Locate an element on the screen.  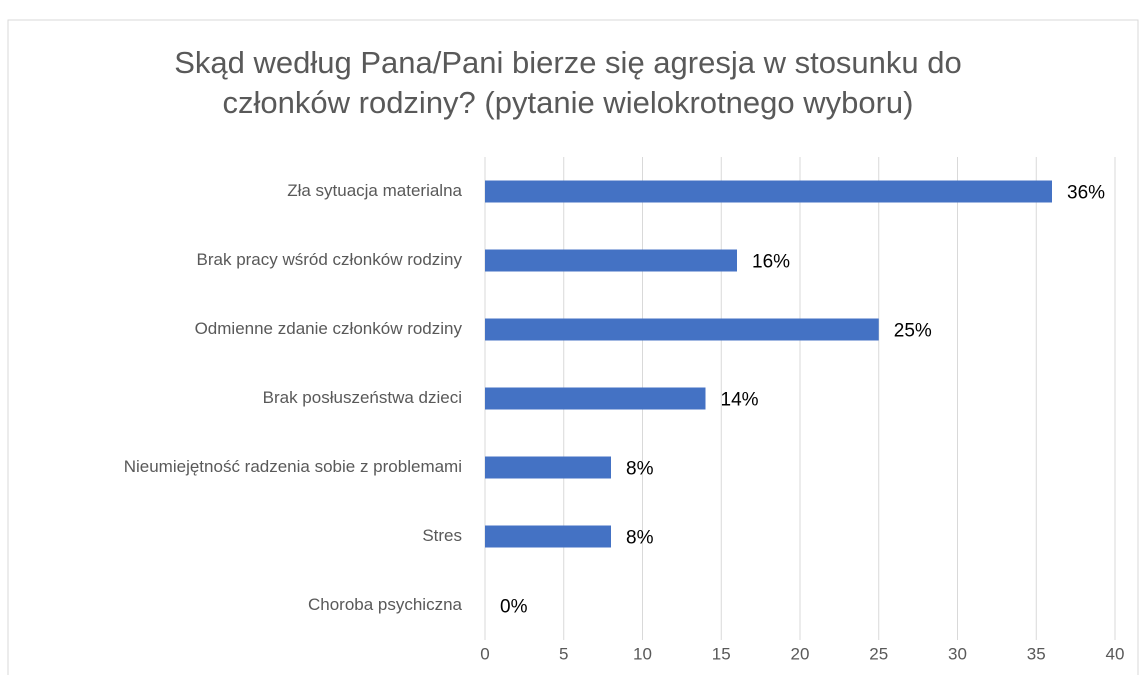
value-label: 36% is located at coordinates (1086, 193).